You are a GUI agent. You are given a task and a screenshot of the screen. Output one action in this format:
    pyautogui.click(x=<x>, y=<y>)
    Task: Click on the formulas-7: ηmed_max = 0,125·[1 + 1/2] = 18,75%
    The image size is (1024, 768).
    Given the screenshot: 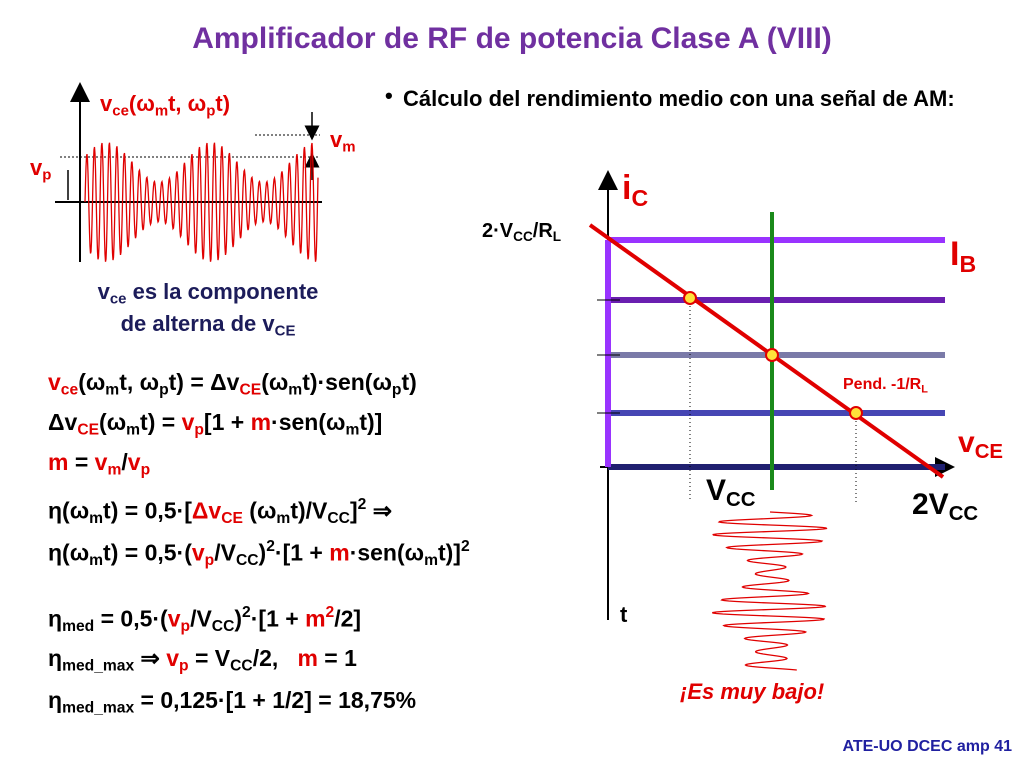 What is the action you would take?
    pyautogui.click(x=232, y=702)
    